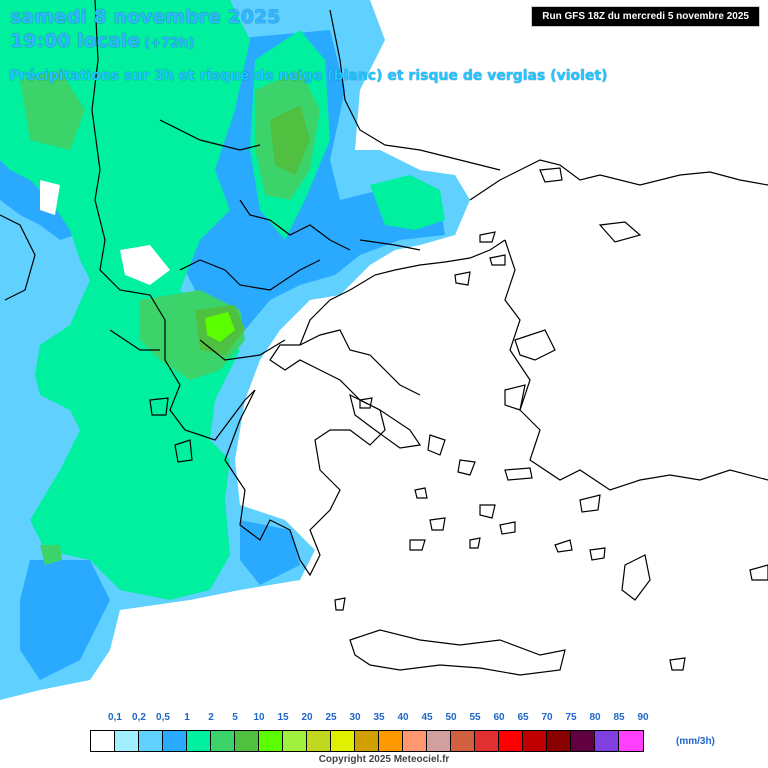 The height and width of the screenshot is (768, 768). Describe the element at coordinates (331, 717) in the screenshot. I see `legend-label: 25` at that location.